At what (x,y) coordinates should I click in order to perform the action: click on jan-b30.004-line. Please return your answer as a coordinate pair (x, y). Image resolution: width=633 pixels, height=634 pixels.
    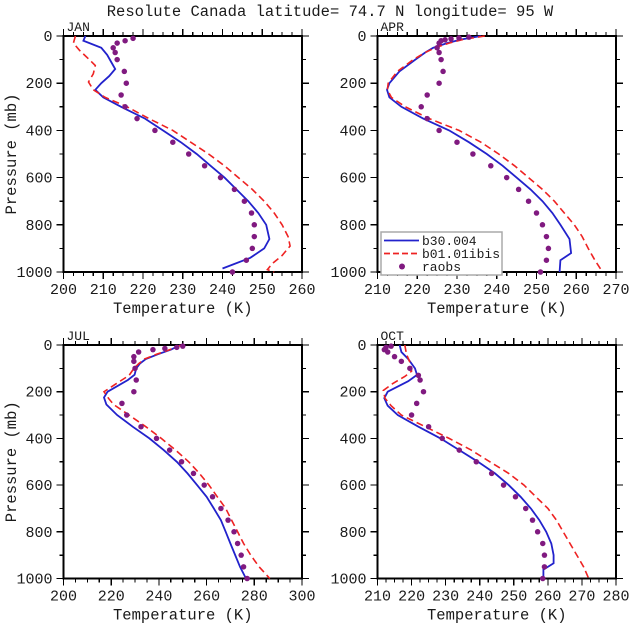
    Looking at the image, I should click on (176, 152).